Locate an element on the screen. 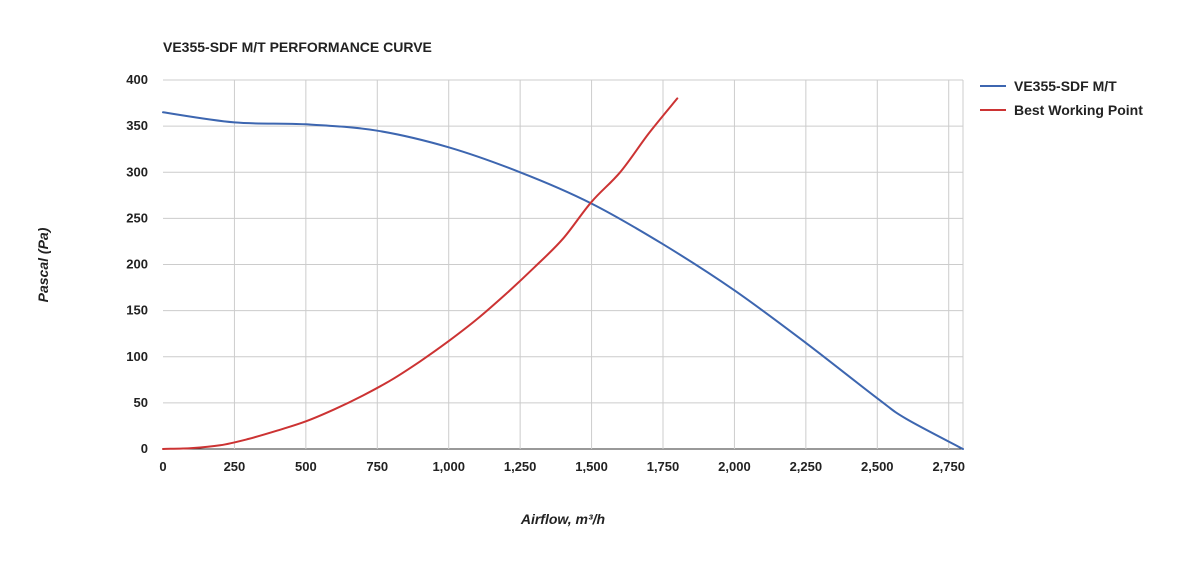 This screenshot has width=1188, height=564. chart-title: VE355-SDF M/T PERFORMANCE CURVE is located at coordinates (297, 47).